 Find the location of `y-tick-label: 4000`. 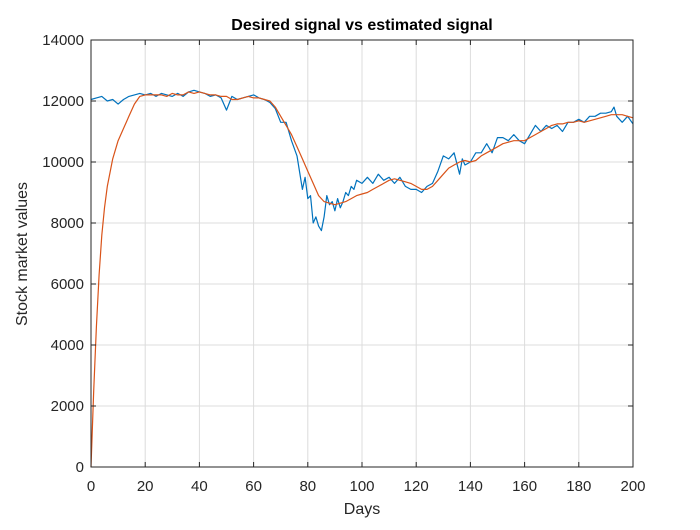

y-tick-label: 4000 is located at coordinates (67, 345).